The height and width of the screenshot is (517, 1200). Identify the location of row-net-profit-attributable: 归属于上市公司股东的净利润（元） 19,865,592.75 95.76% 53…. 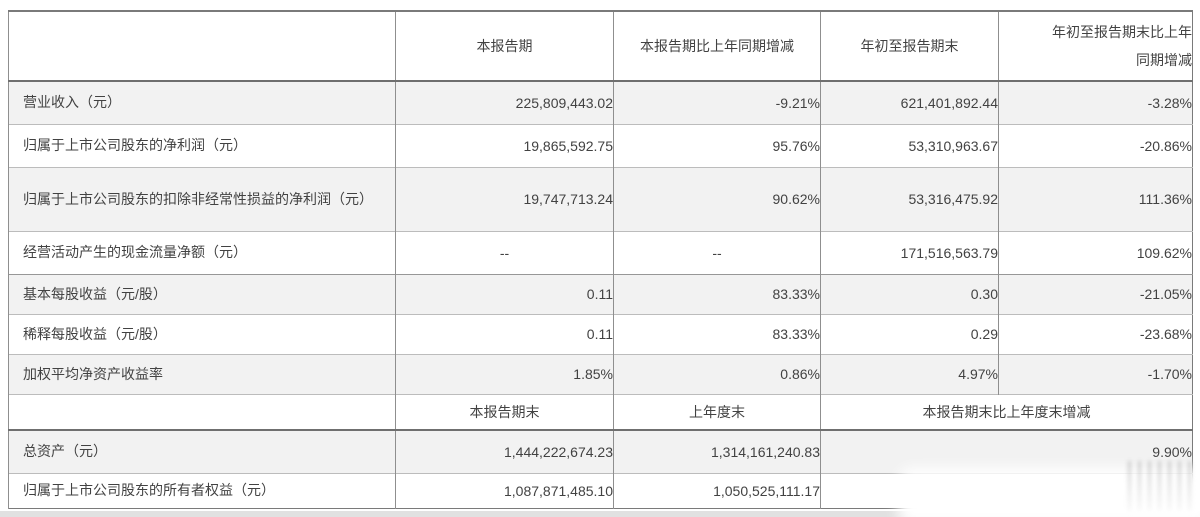
(600, 145).